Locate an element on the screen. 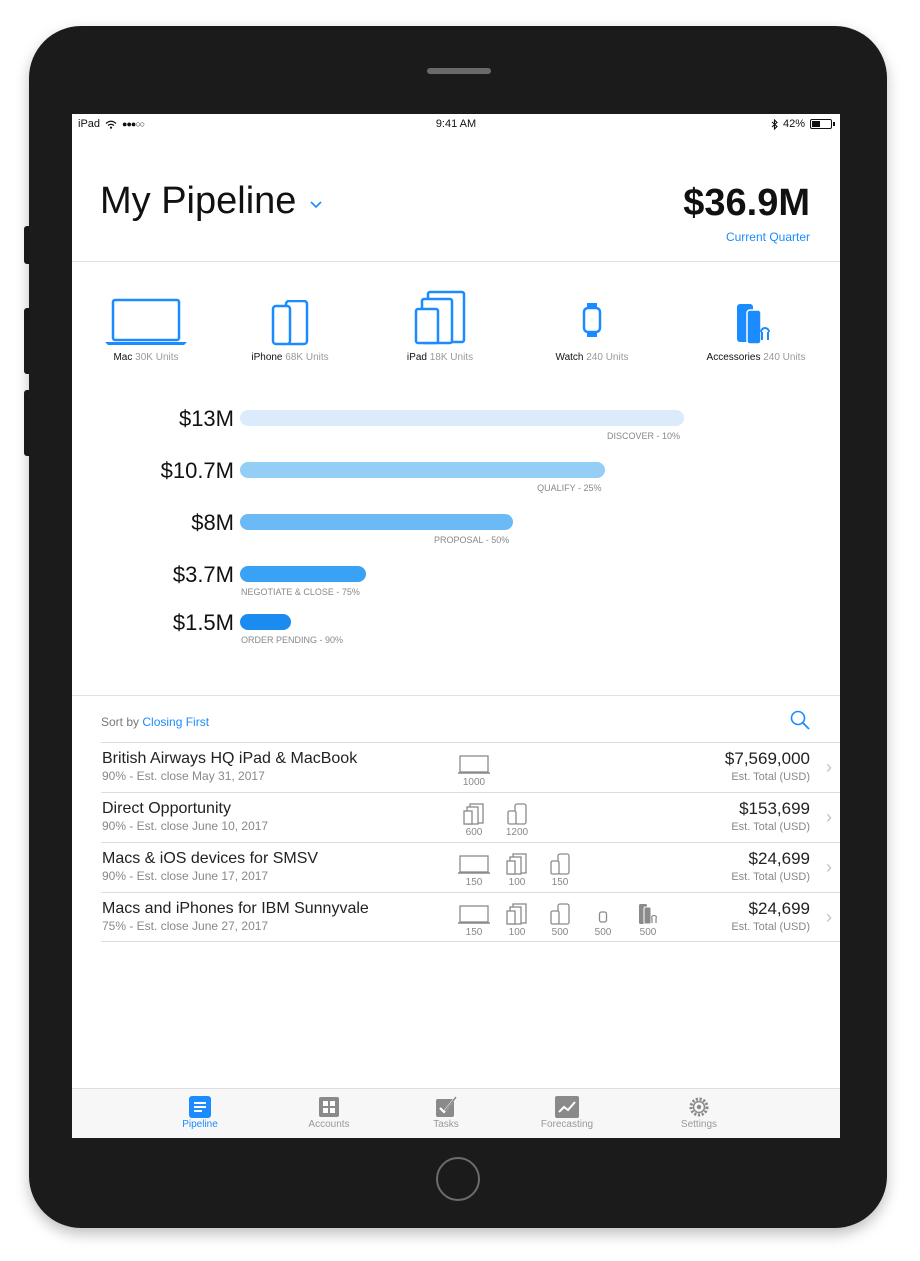  tab-label: Forecasting is located at coordinates (567, 1124).